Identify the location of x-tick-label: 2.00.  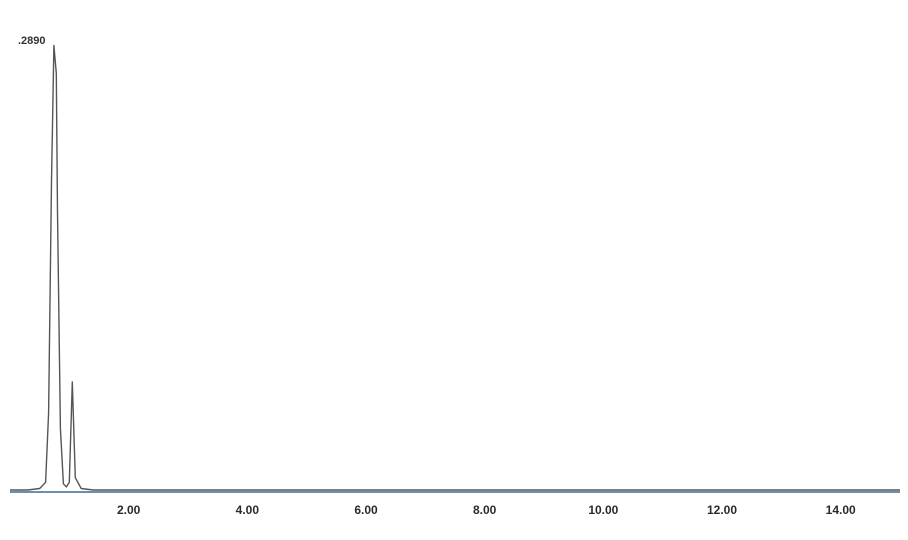
(129, 510).